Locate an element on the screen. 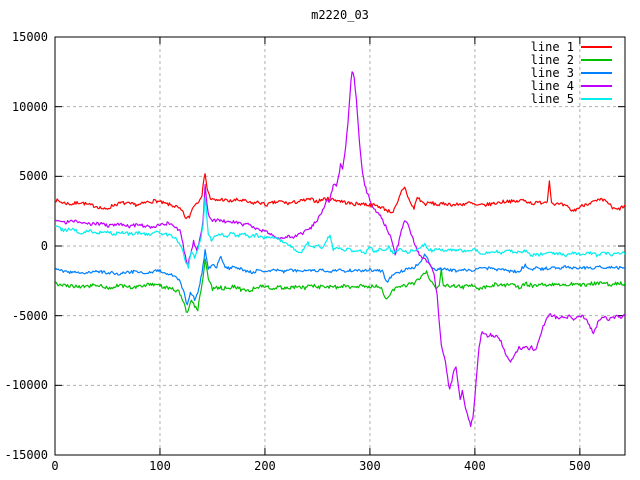 The height and width of the screenshot is (480, 640). legend-label: line 5 is located at coordinates (552, 98).